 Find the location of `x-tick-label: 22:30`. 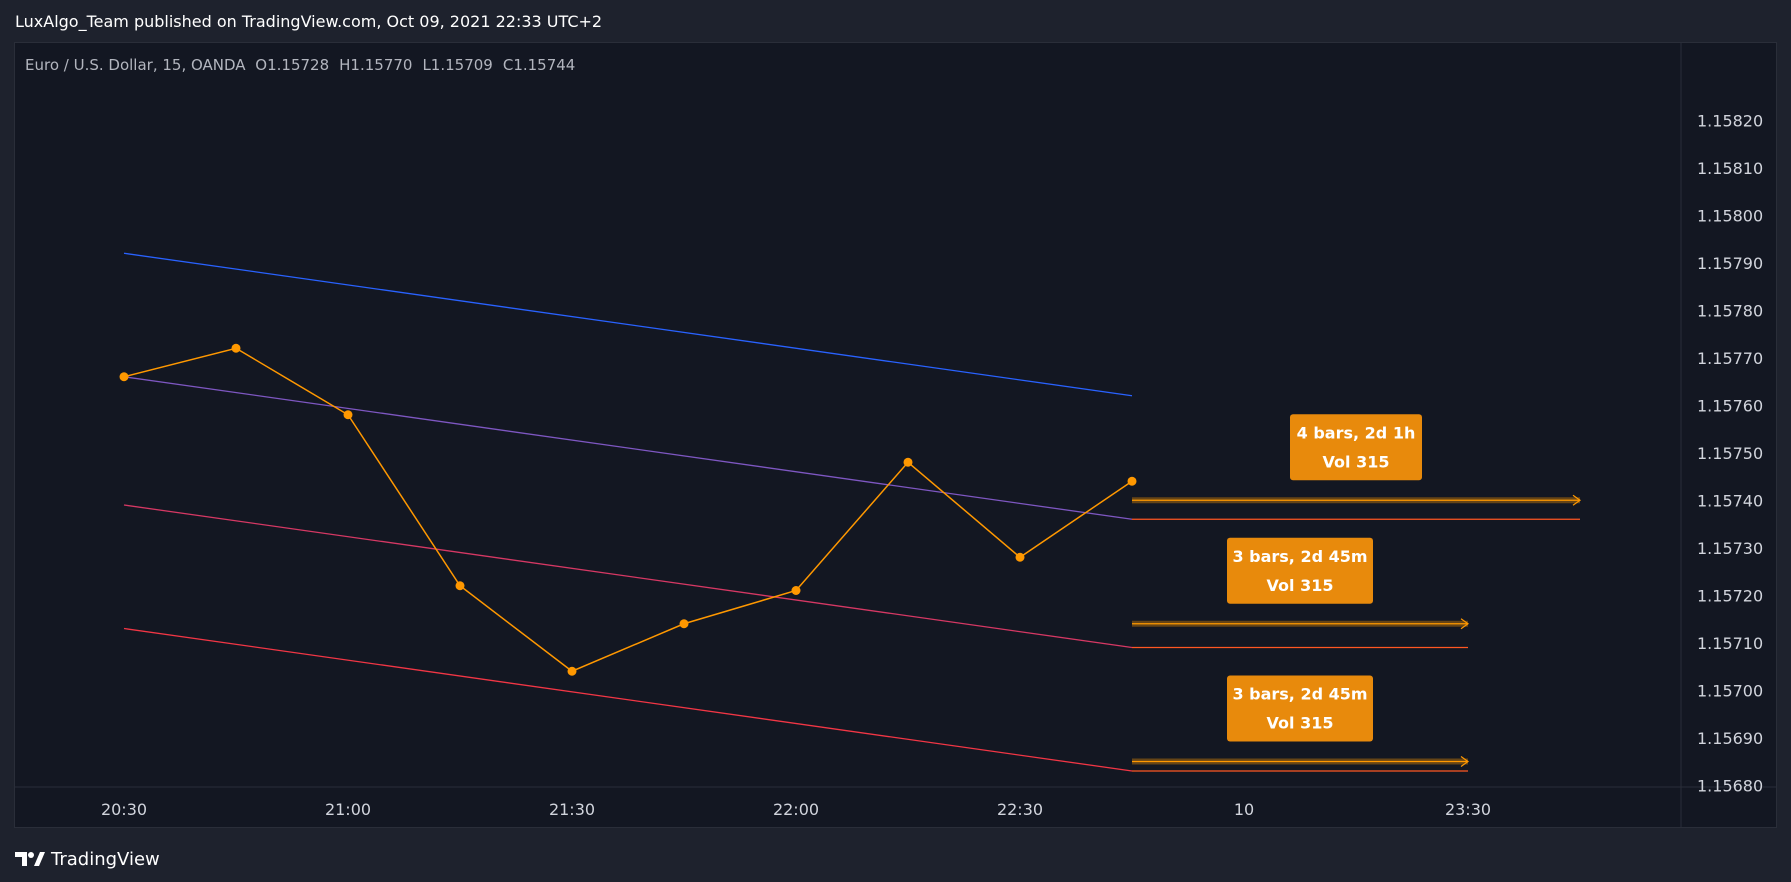

x-tick-label: 22:30 is located at coordinates (1020, 809).